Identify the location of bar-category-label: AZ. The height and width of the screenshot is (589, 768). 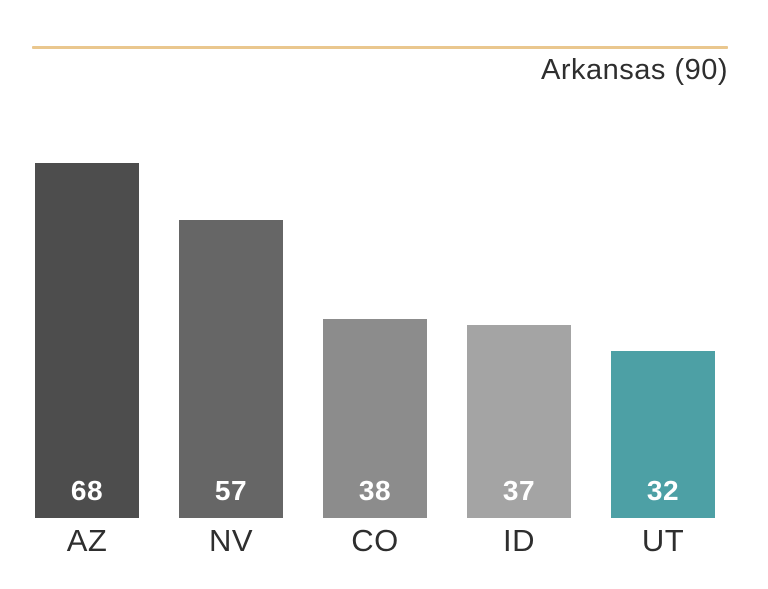
(87, 540).